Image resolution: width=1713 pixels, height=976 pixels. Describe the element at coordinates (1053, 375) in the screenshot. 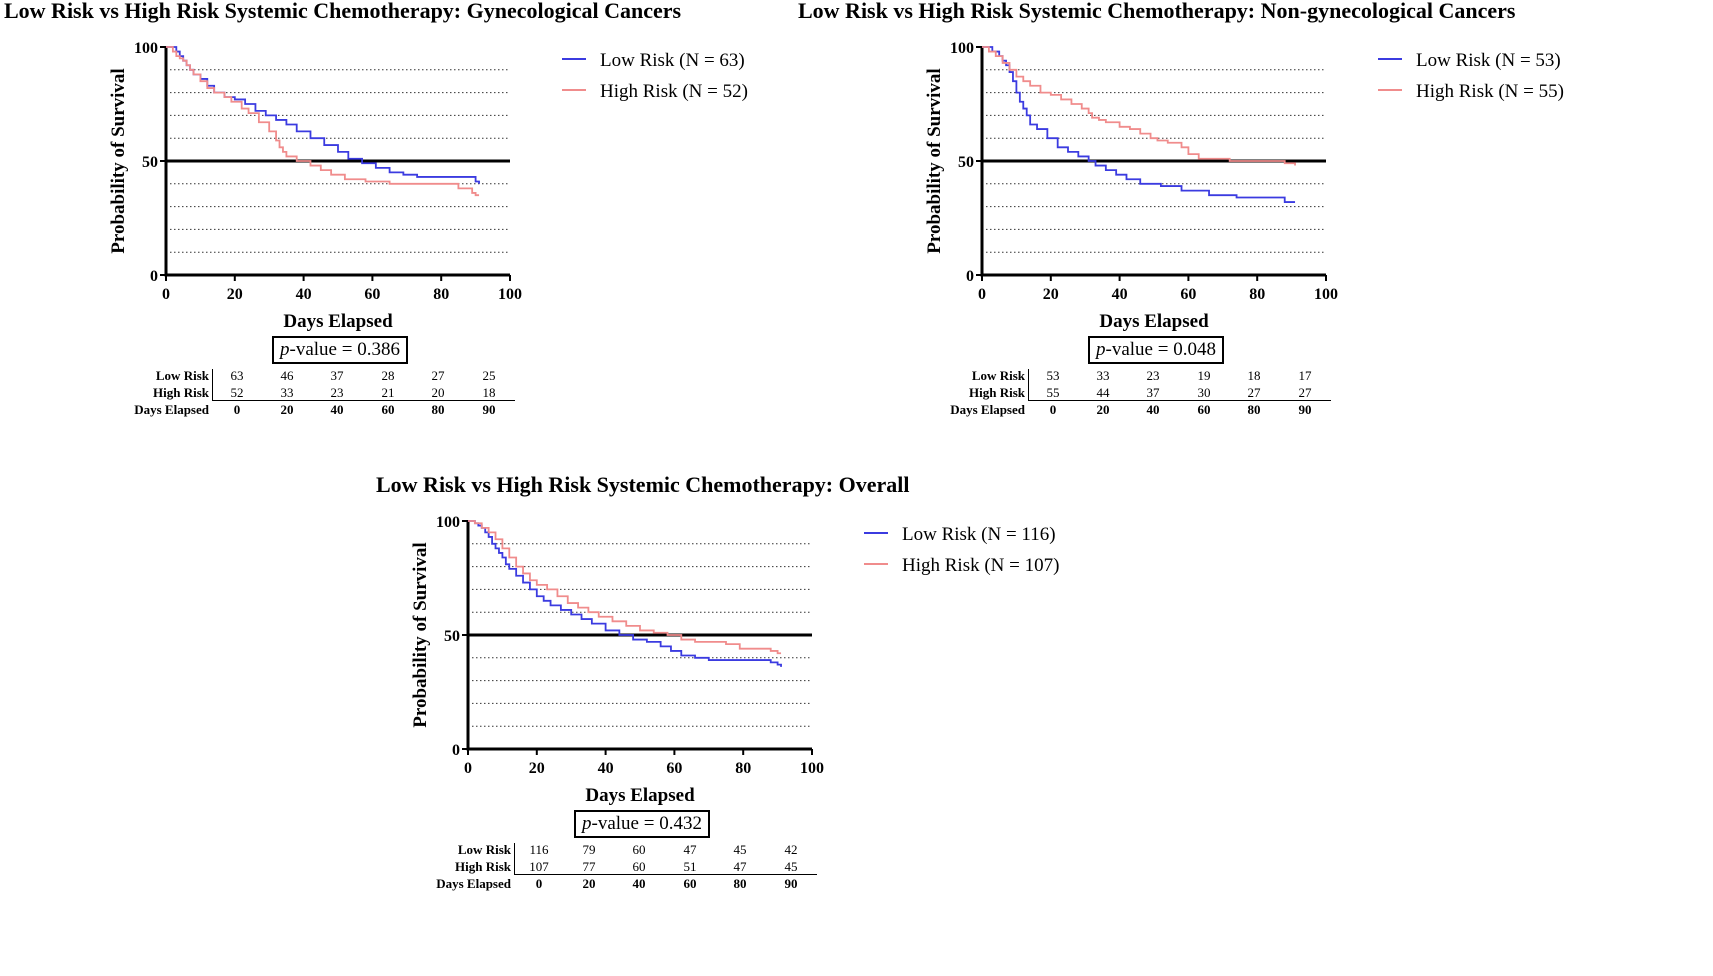

I see `risk-cell: 53` at that location.